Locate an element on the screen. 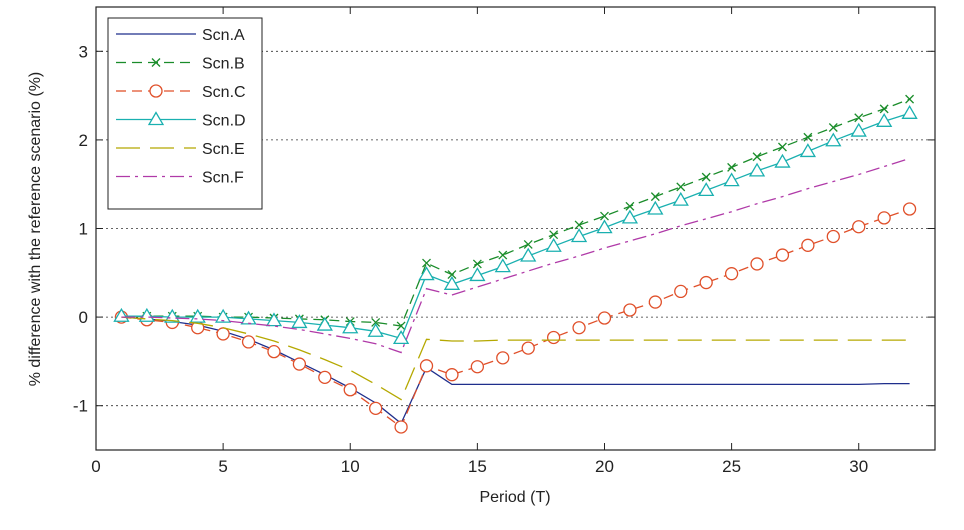 This screenshot has width=964, height=530. y-tick-label: 3 is located at coordinates (83, 51).